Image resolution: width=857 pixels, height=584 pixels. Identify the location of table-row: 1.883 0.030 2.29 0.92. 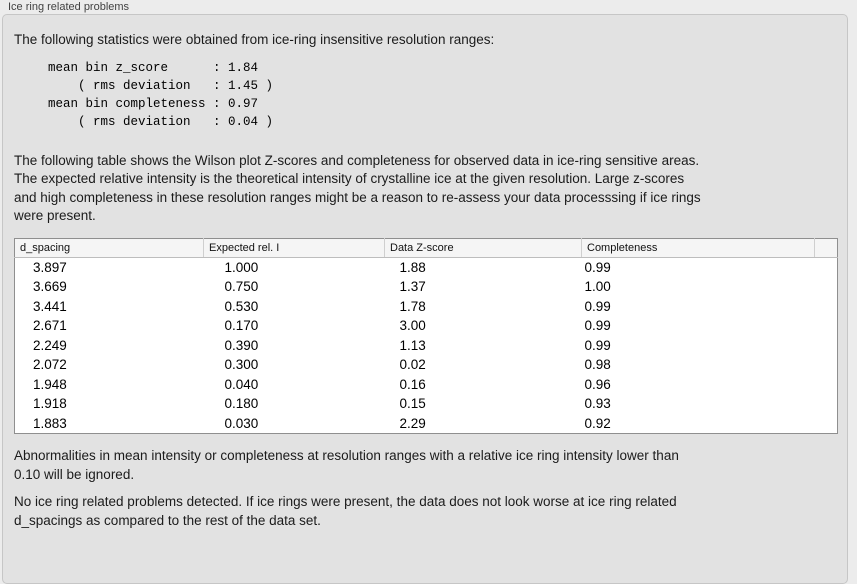
(426, 424).